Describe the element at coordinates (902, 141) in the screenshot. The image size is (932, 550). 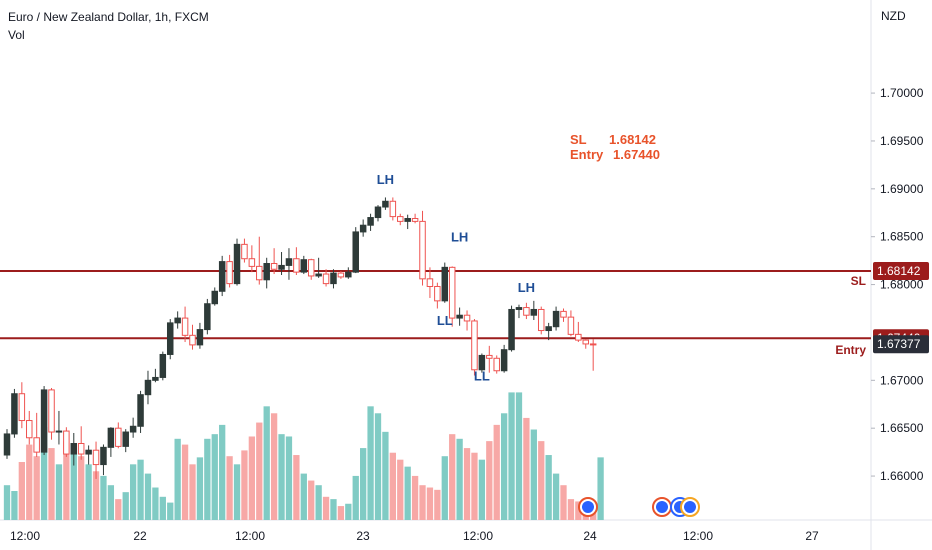
I see `y-tick-label: 1.69500` at that location.